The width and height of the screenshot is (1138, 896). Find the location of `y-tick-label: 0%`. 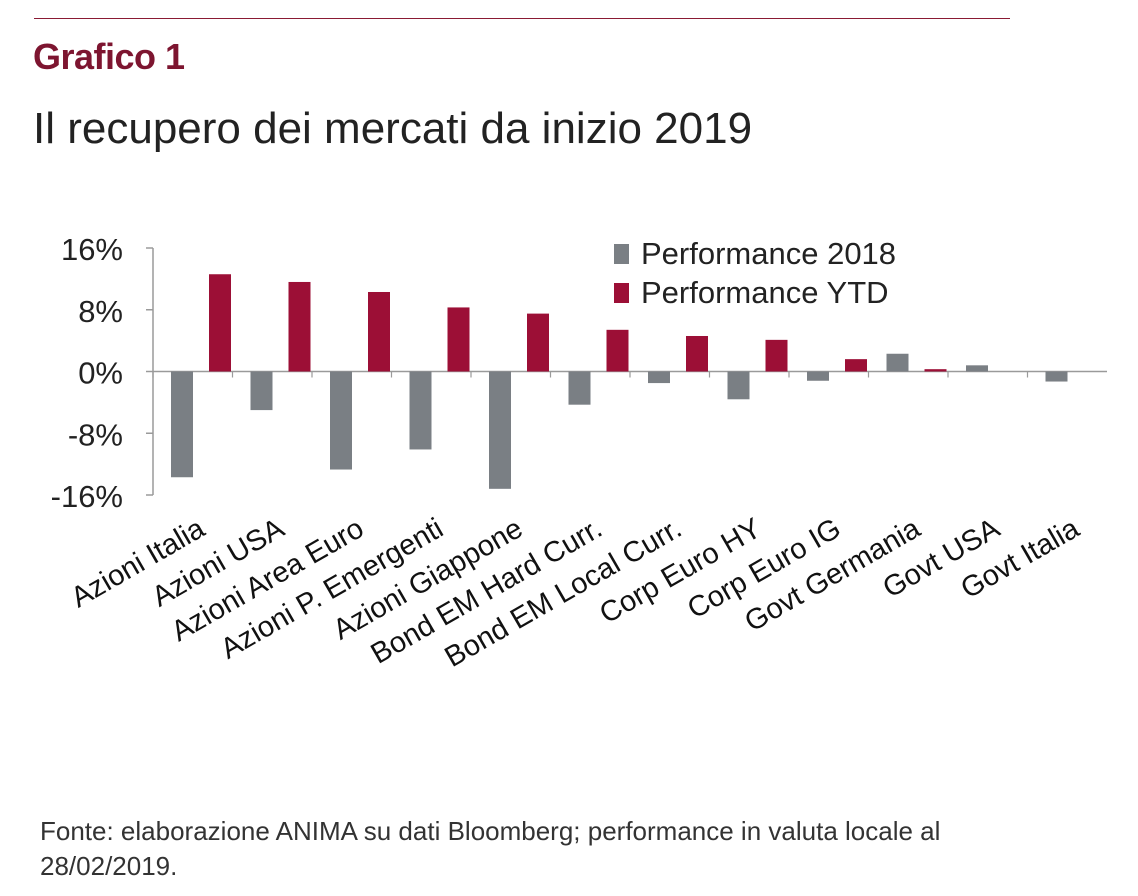

y-tick-label: 0% is located at coordinates (100, 373).